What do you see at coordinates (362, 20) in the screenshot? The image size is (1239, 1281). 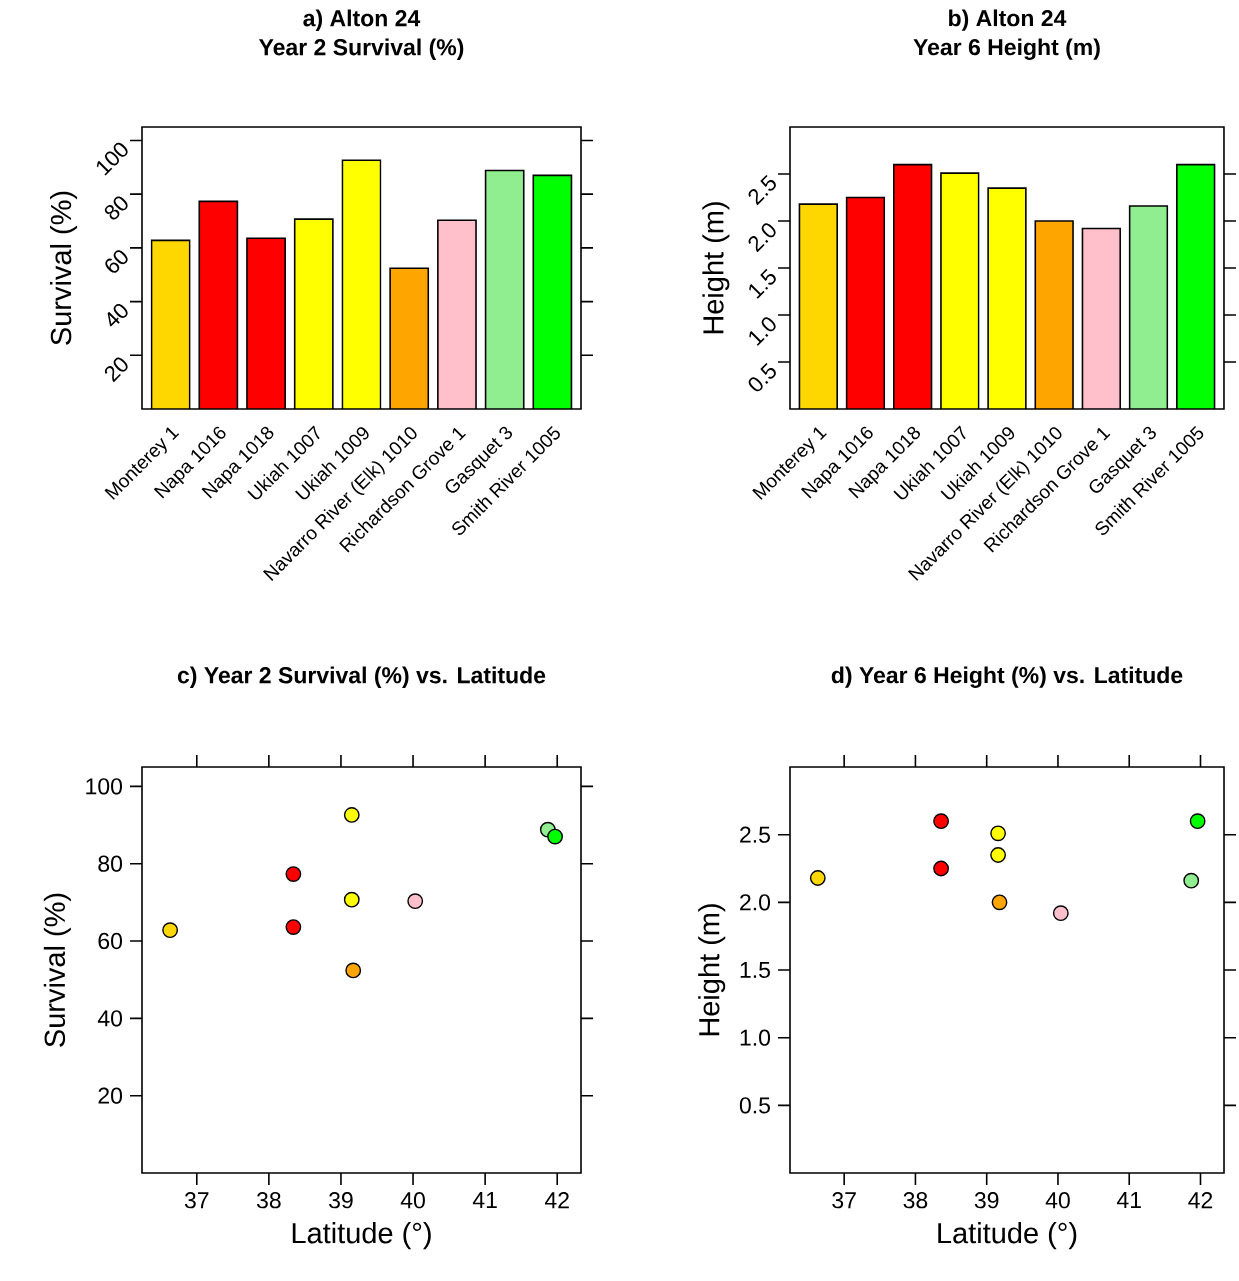 I see `chart-title: a) Alton 24` at bounding box center [362, 20].